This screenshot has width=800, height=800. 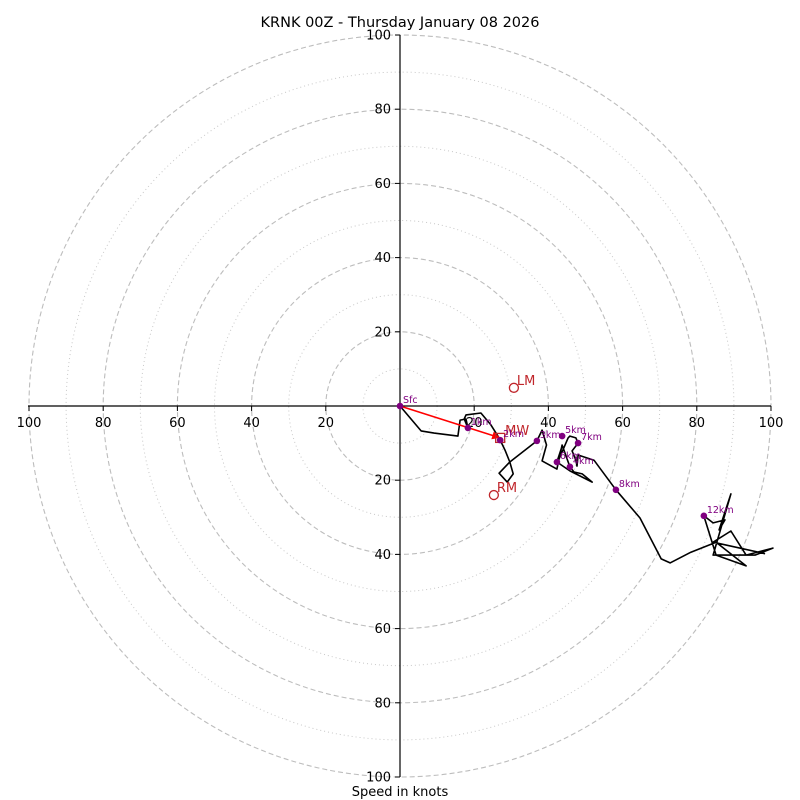 I want to click on height-label-2km: 2km, so click(x=513, y=434).